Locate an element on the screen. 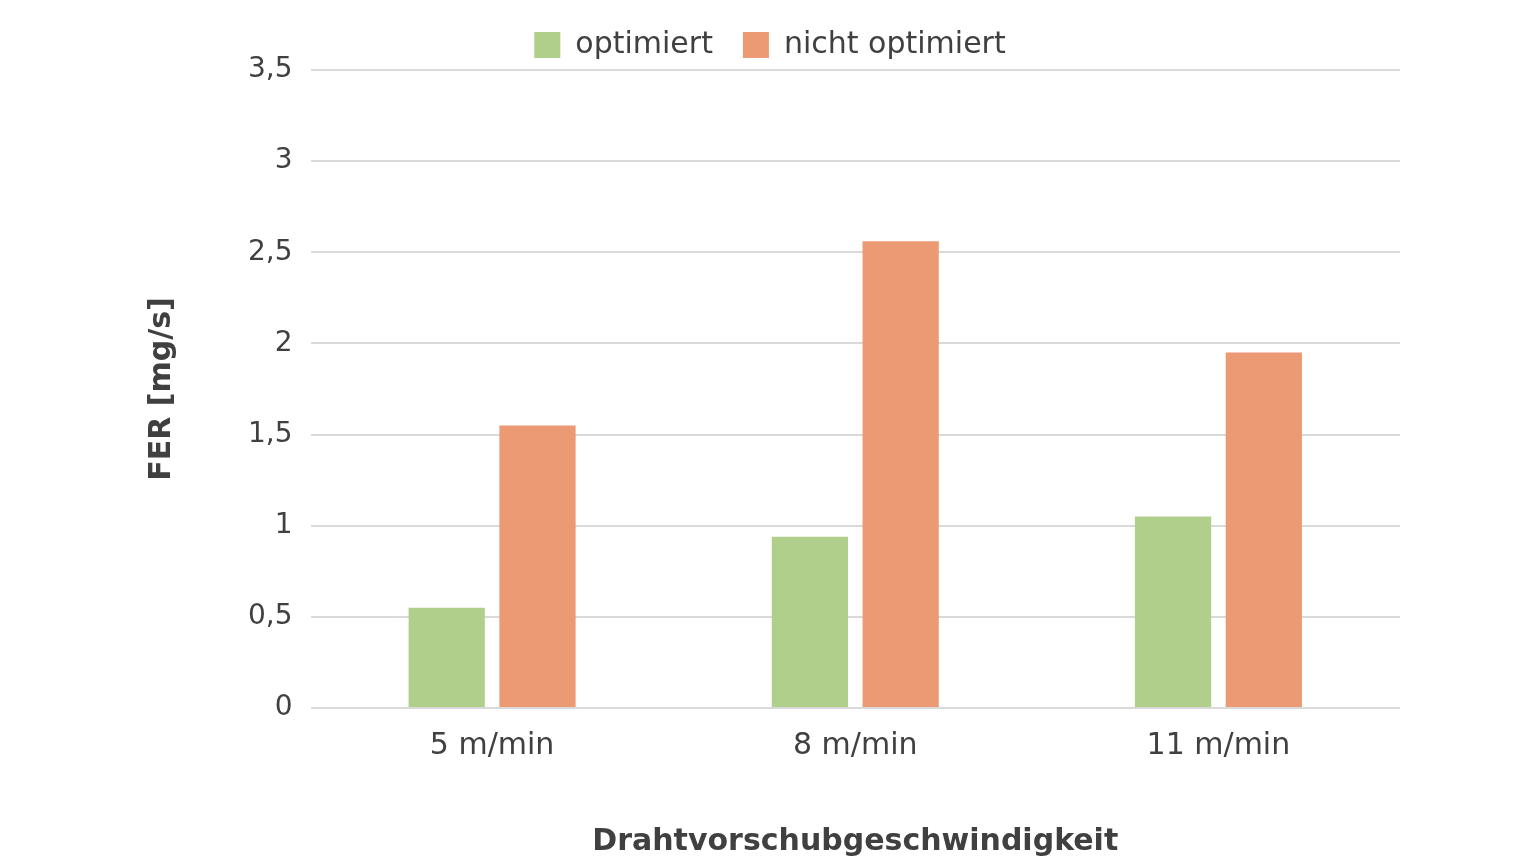 The image size is (1540, 866). y-tick-label: 3 is located at coordinates (283, 159).